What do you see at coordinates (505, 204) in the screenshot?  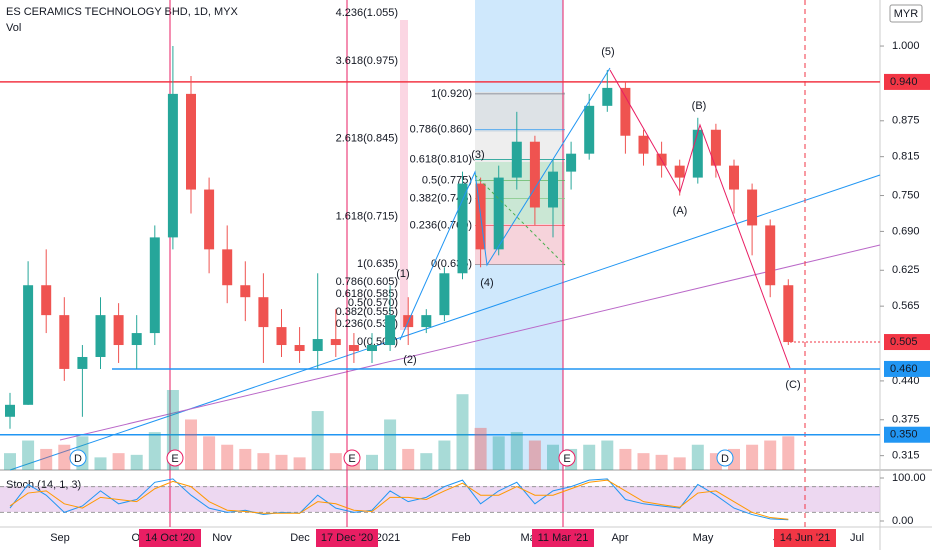 I see `wave-line` at bounding box center [505, 204].